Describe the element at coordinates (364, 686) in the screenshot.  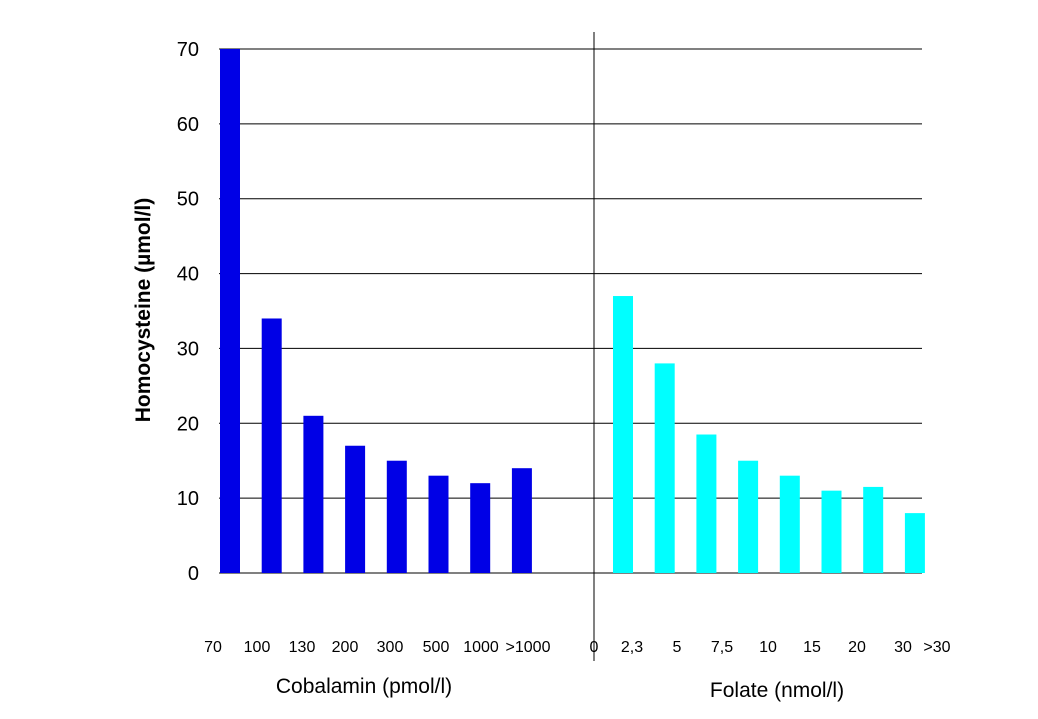
I see `cobalamin-axis-label: Cobalamin (pmol/l)` at that location.